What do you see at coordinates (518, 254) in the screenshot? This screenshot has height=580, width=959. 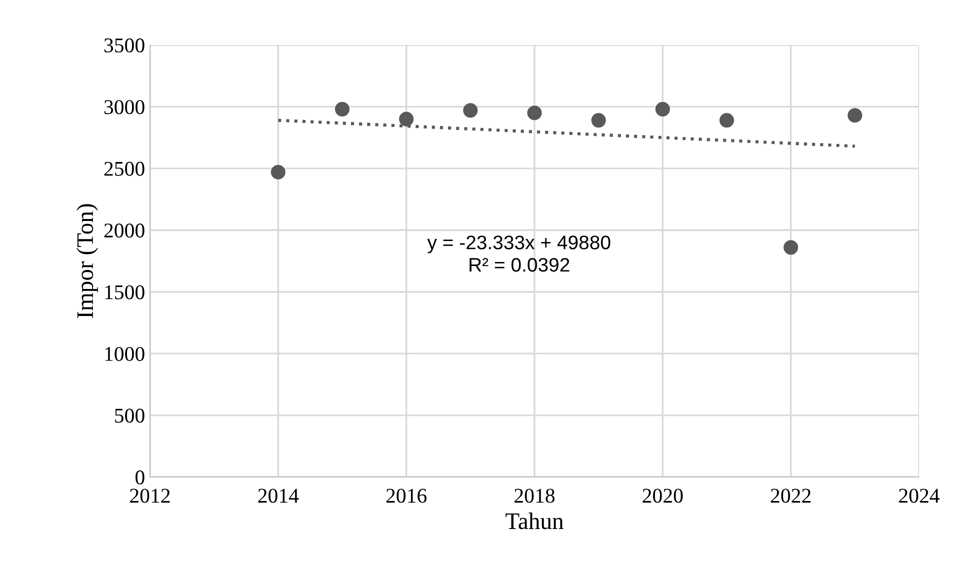 I see `annotation: y = -23.333x + 49880 R² = 0.0392` at bounding box center [518, 254].